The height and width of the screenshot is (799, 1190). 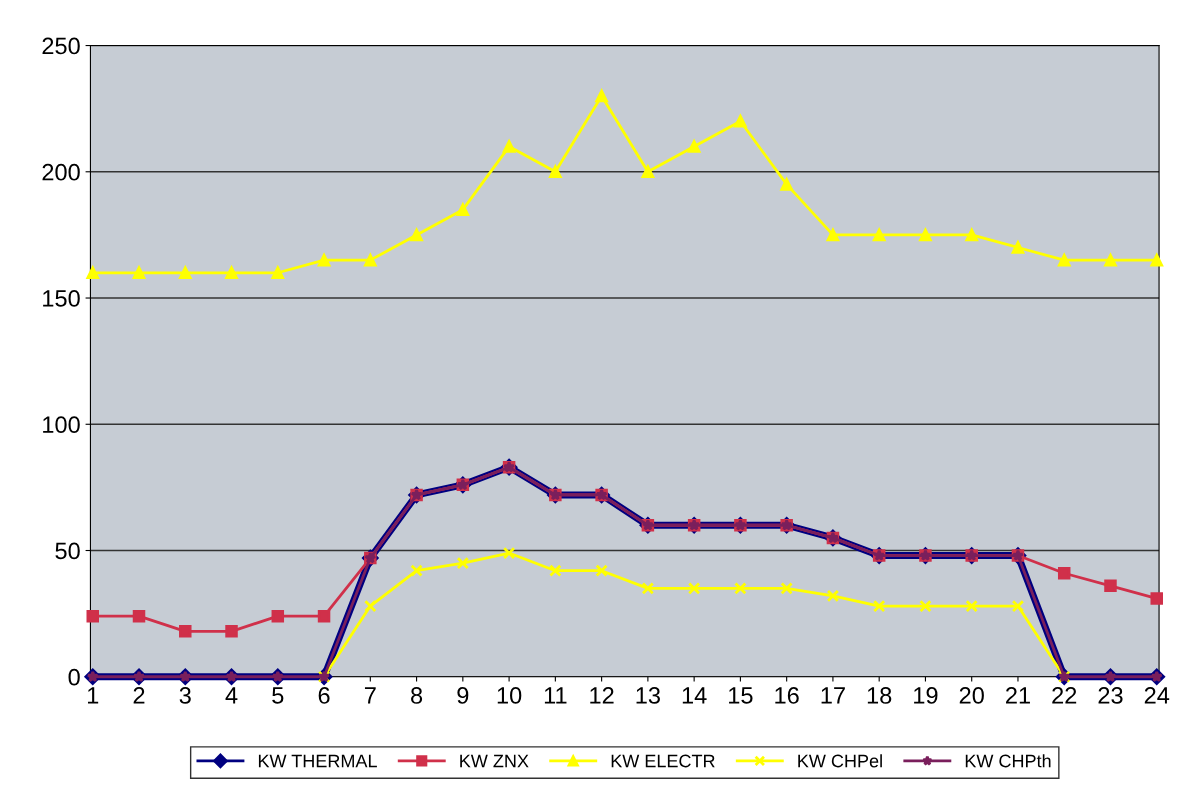 I want to click on x-tick-label: 9, so click(x=463, y=695).